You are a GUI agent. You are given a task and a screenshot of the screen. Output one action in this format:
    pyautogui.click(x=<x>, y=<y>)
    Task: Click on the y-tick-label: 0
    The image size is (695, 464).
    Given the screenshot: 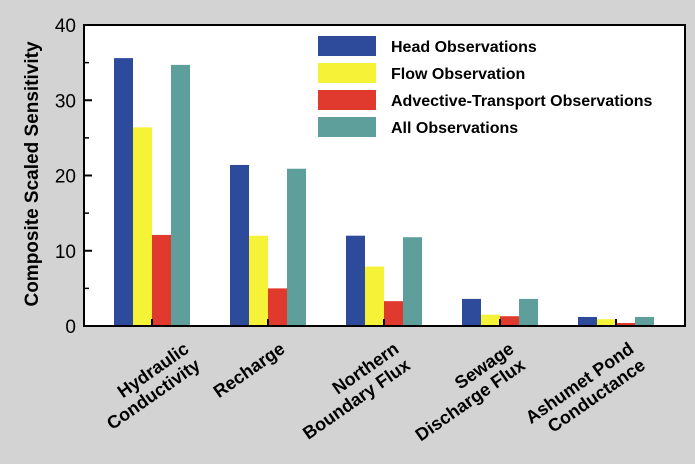 What is the action you would take?
    pyautogui.click(x=70, y=327)
    